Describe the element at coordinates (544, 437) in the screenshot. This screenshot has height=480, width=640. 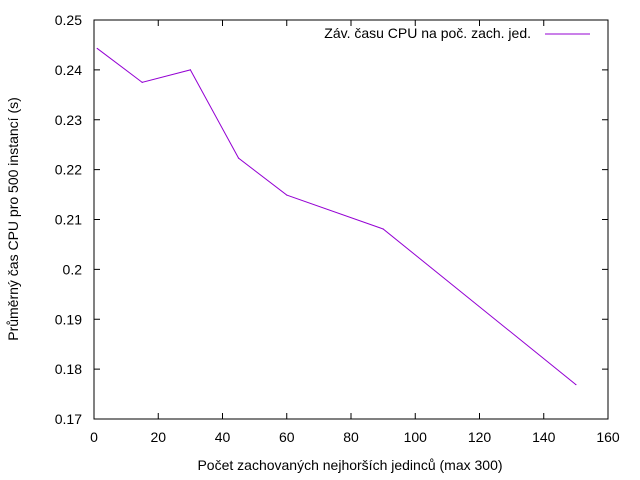
I see `x-tick-label: 140` at that location.